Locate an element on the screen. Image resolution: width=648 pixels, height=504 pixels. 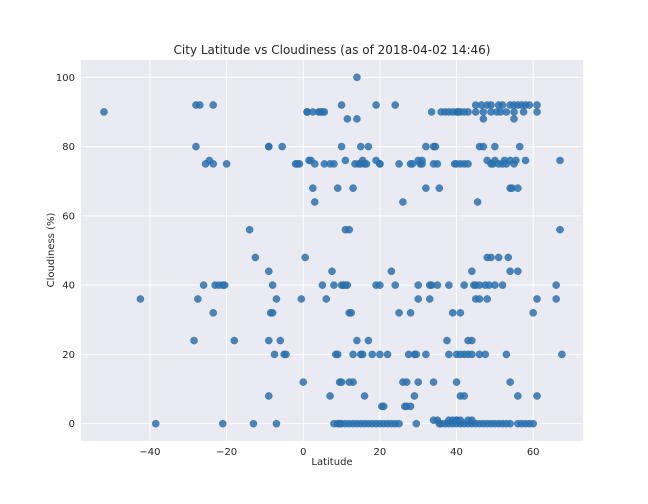
y-tick-label: 0 is located at coordinates (72, 424).